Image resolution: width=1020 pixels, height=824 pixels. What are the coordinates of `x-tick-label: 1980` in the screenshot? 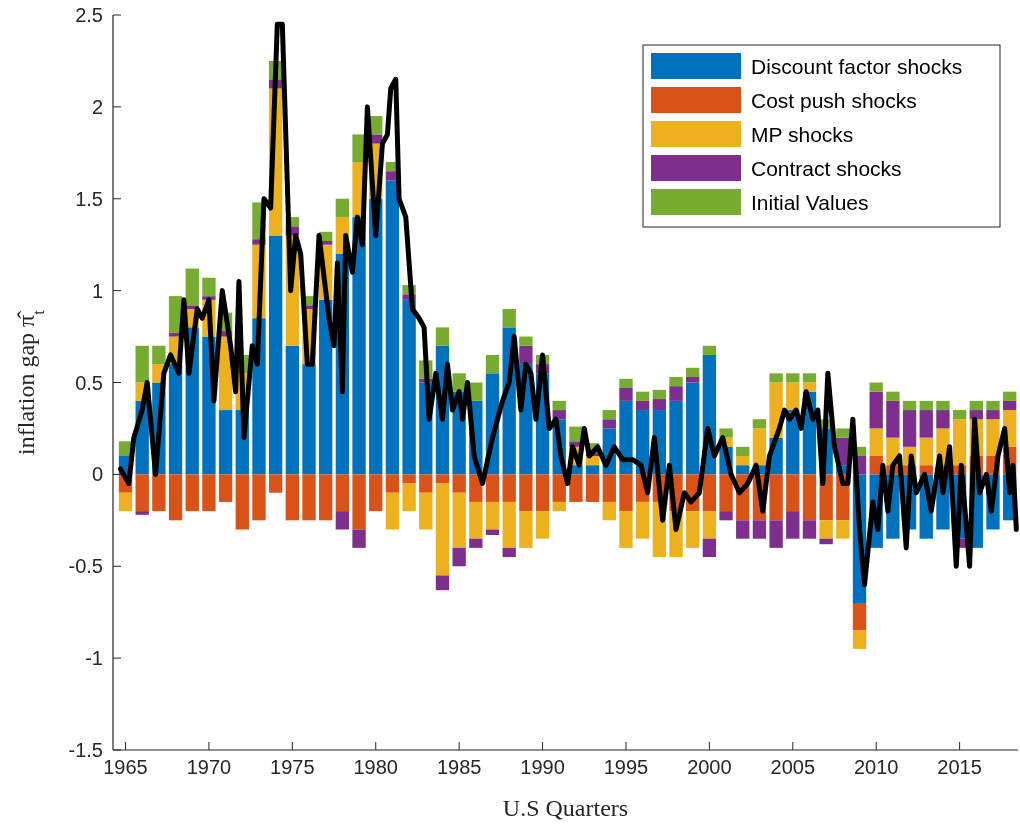 It's located at (375, 767).